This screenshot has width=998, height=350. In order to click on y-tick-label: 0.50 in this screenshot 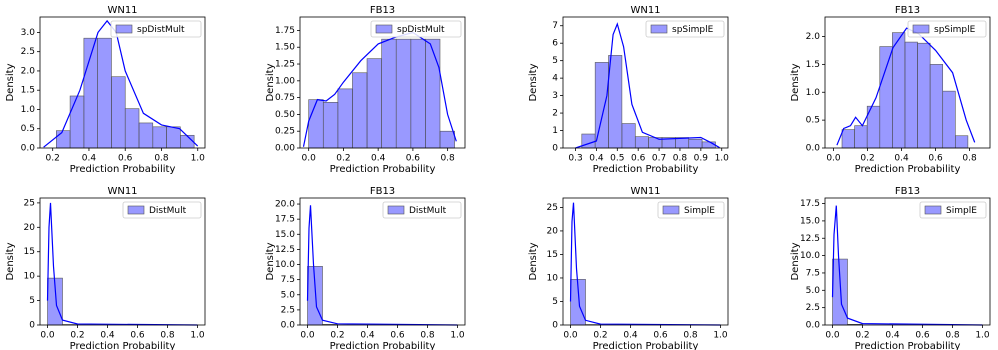, I will do `click(285, 115)`.